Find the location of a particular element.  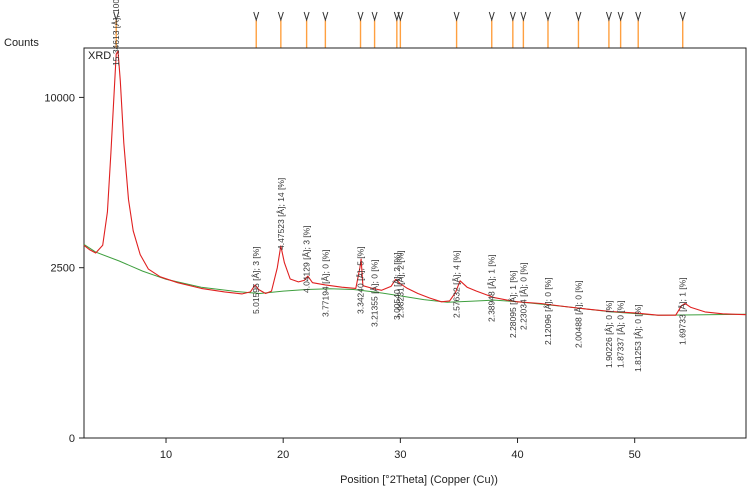

peak-label: 3.34240 [Å]; 5 [%] is located at coordinates (361, 280).